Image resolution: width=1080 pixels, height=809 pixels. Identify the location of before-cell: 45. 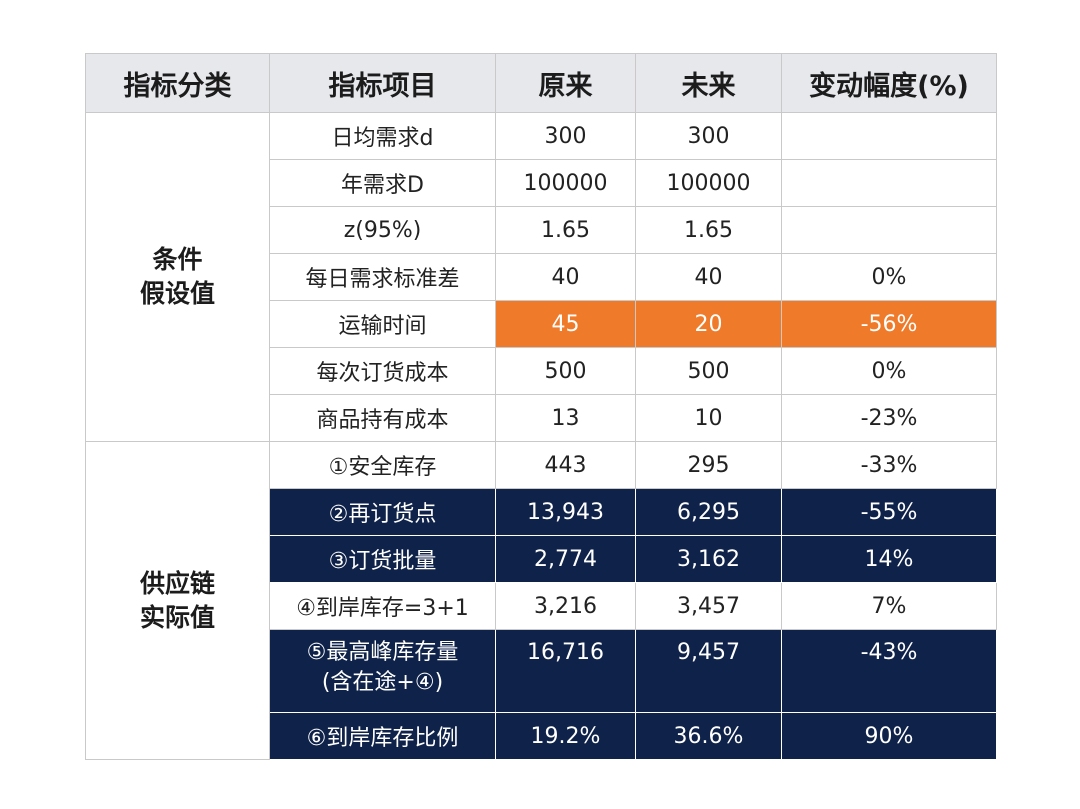
(565, 324).